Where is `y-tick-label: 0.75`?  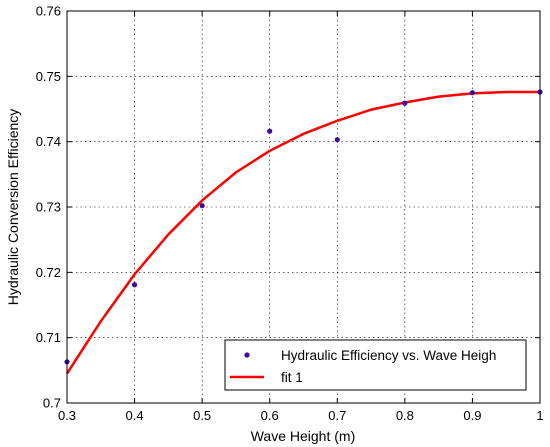 y-tick-label: 0.75 is located at coordinates (48, 76).